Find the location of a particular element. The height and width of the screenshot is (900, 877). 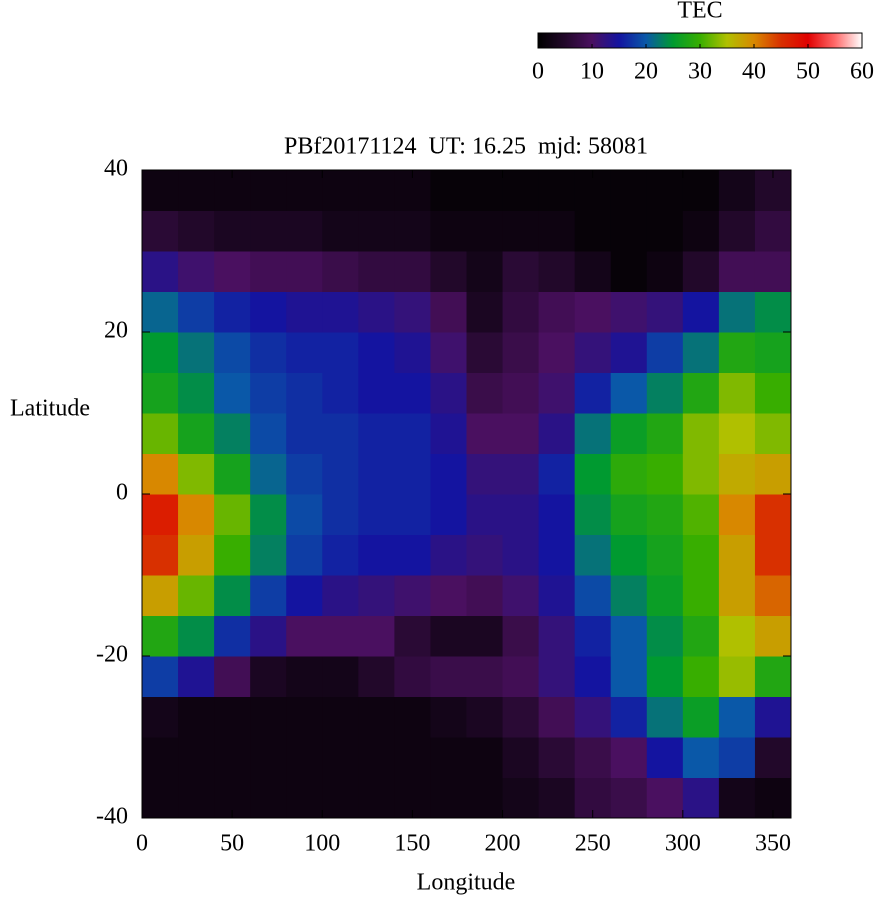

chart-title: PBf20171124 UT: 16.25 mjd: 58081 is located at coordinates (466, 147).